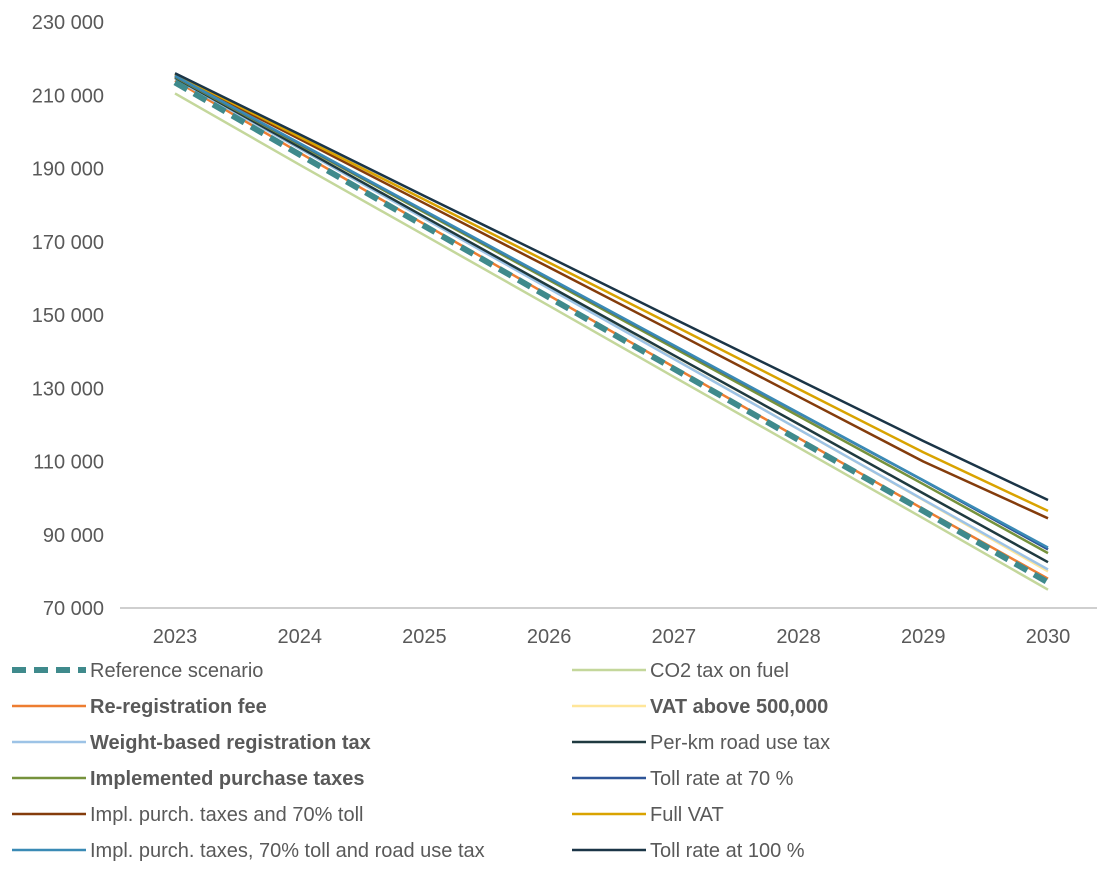 The width and height of the screenshot is (1097, 882). What do you see at coordinates (227, 779) in the screenshot?
I see `legend-label: Implemented purchase taxes` at bounding box center [227, 779].